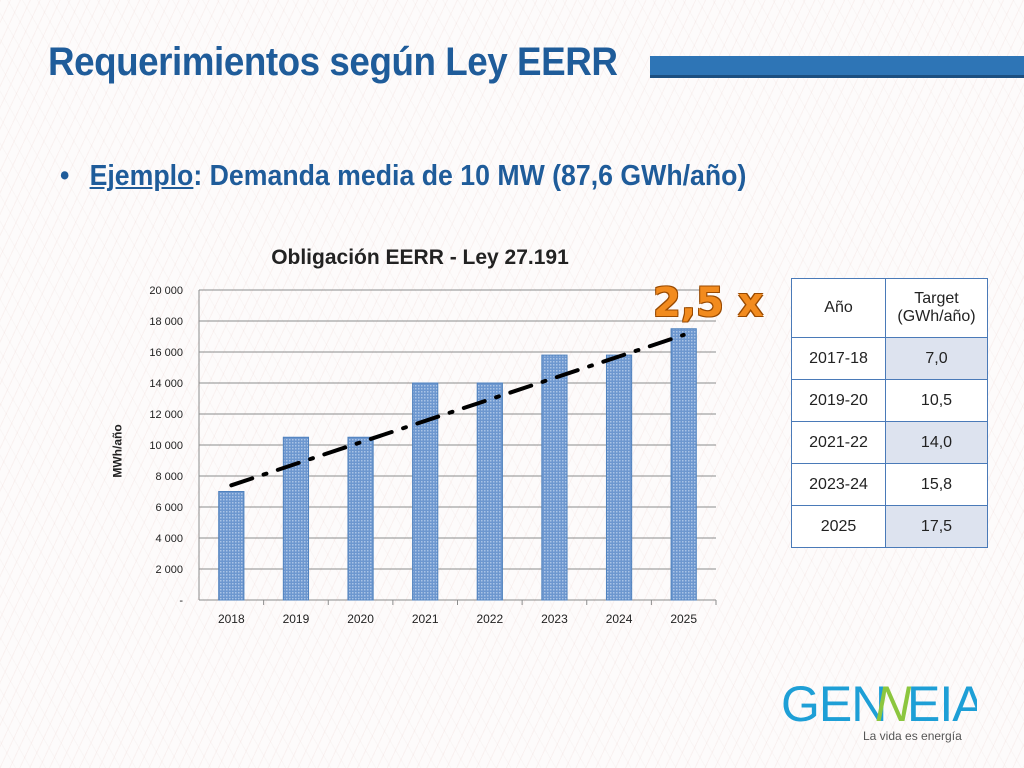 The height and width of the screenshot is (768, 1024). I want to click on y-tick-label: 6 000, so click(169, 508).